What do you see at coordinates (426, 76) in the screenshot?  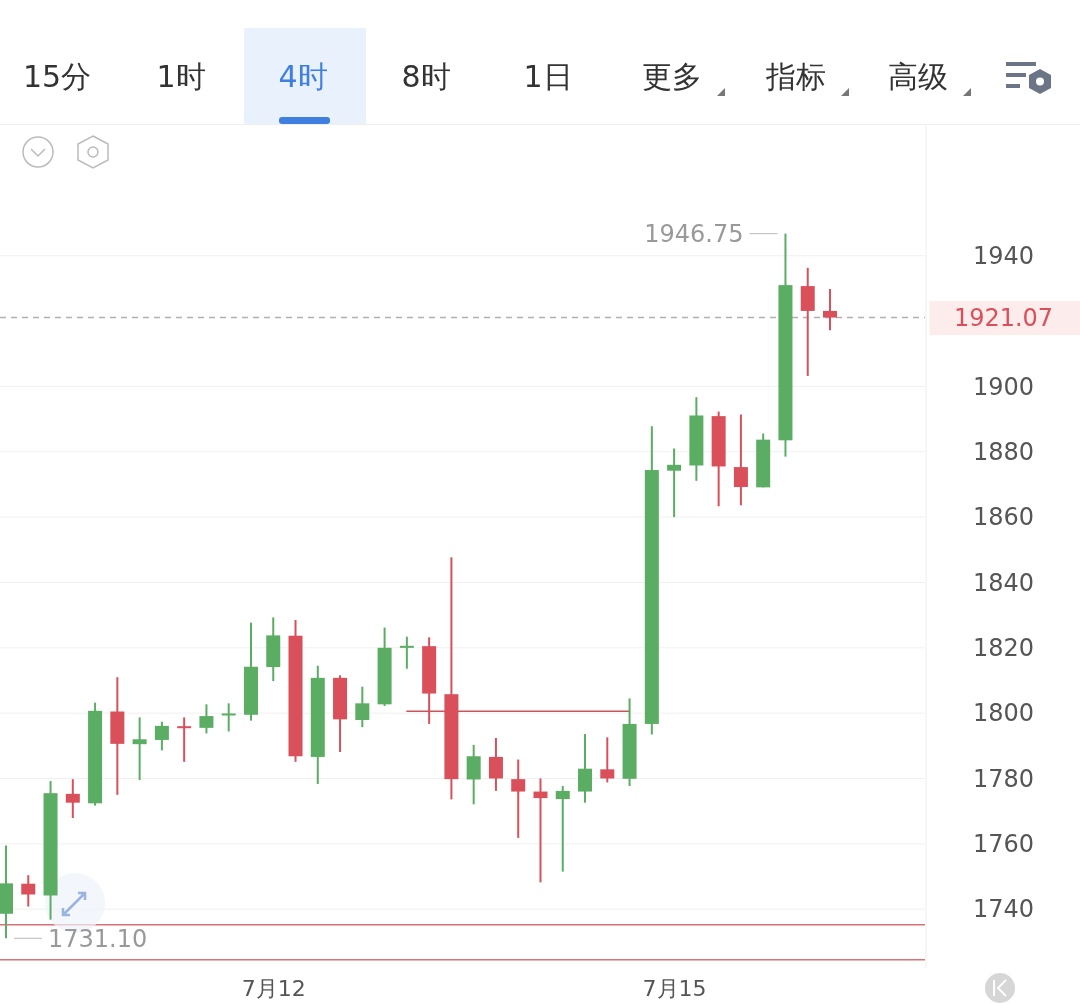 I see `text: 8时` at bounding box center [426, 76].